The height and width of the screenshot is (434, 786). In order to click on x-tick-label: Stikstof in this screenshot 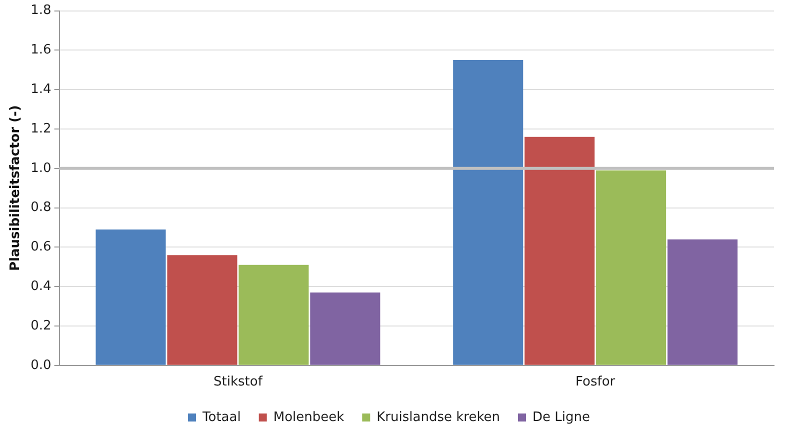, I will do `click(238, 382)`.